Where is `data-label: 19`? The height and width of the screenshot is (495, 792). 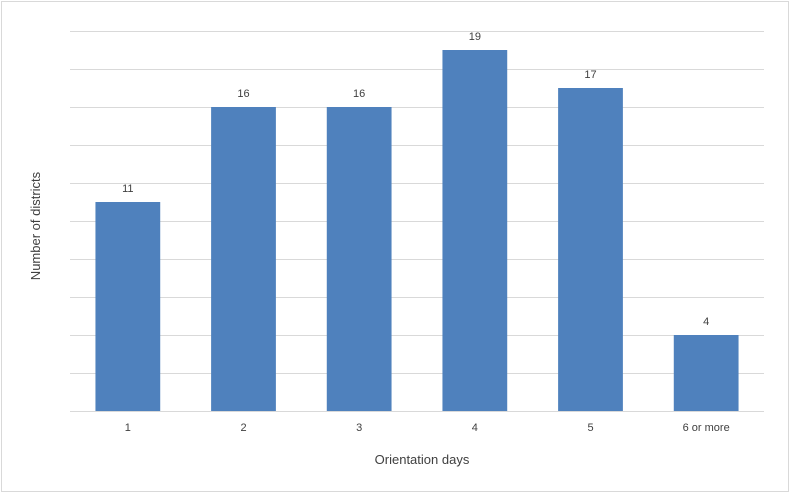 data-label: 19 is located at coordinates (475, 37).